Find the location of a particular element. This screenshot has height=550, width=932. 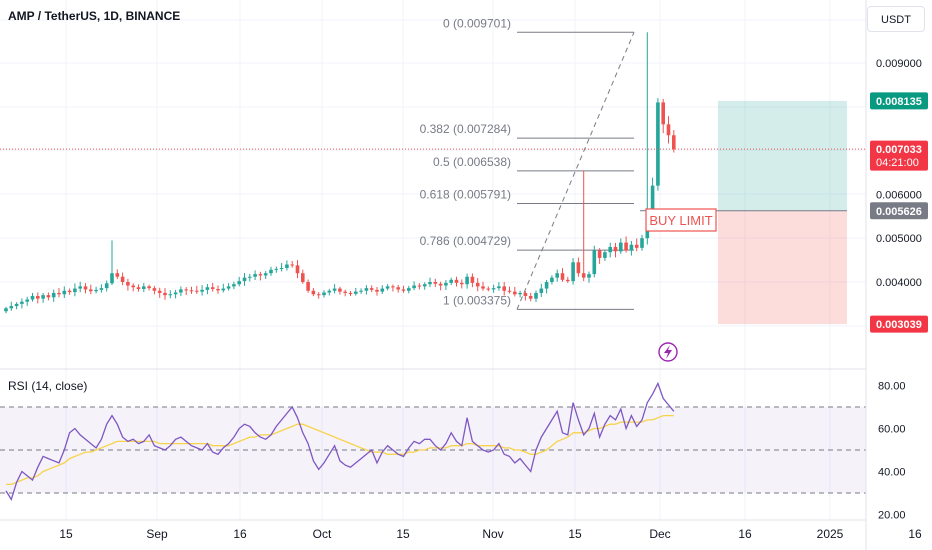

svg-text: 0.618 (0.005791) is located at coordinates (465, 195).